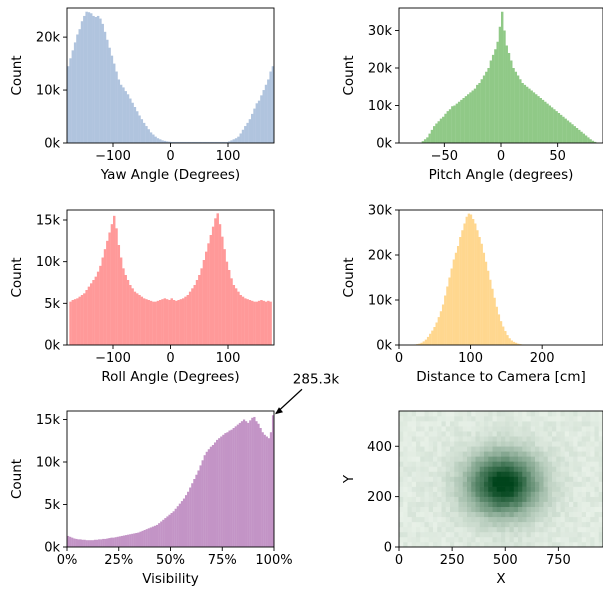 The image size is (603, 592). I want to click on x-axis-label: Pitch Angle (degrees), so click(501, 175).